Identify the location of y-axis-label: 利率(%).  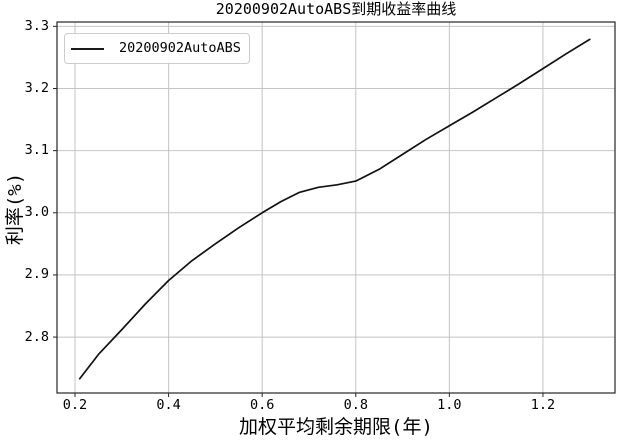
(15, 209).